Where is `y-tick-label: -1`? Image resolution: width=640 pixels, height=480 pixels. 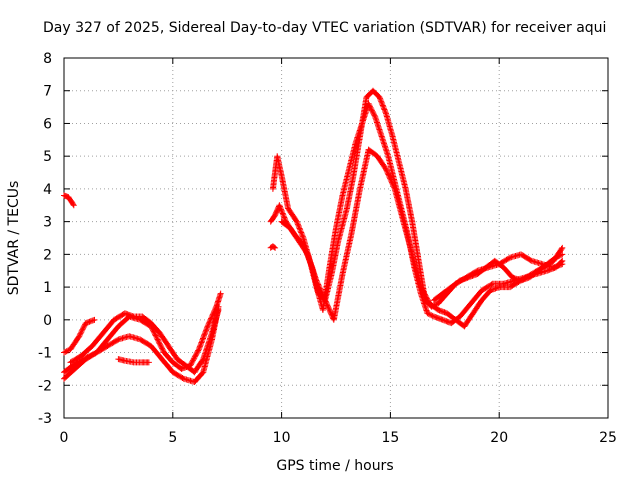
y-tick-label: -1 is located at coordinates (45, 354).